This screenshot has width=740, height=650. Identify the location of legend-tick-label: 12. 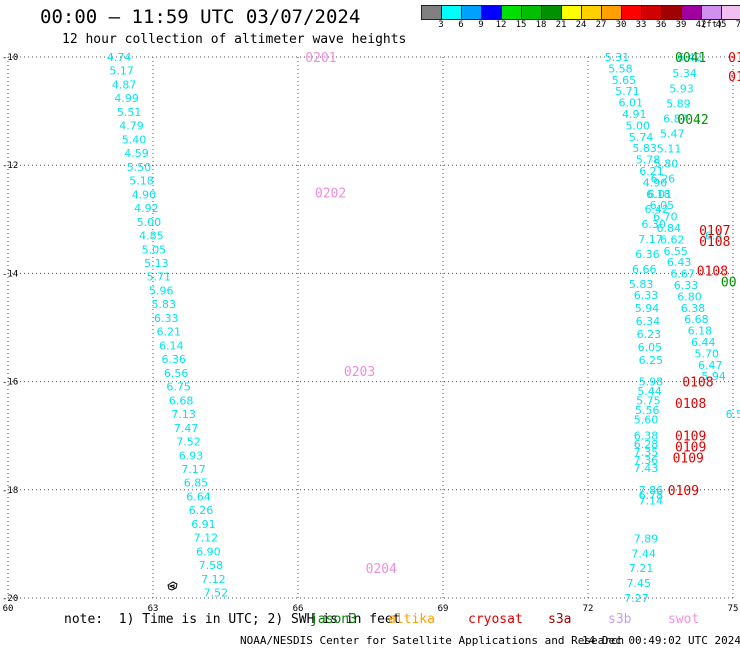
(501, 25).